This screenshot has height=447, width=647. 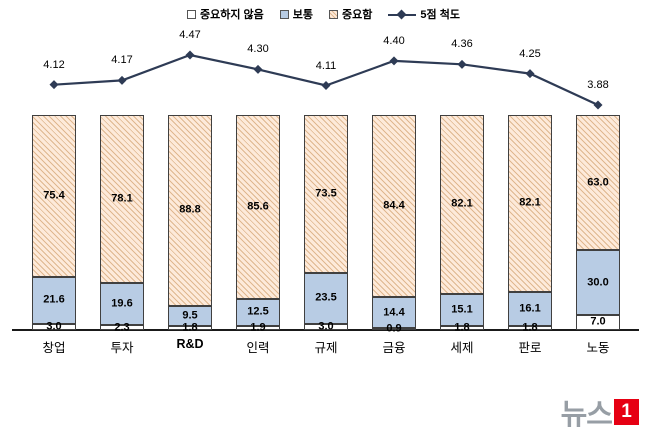 I want to click on bar-segment-important: 78.1, so click(x=122, y=199).